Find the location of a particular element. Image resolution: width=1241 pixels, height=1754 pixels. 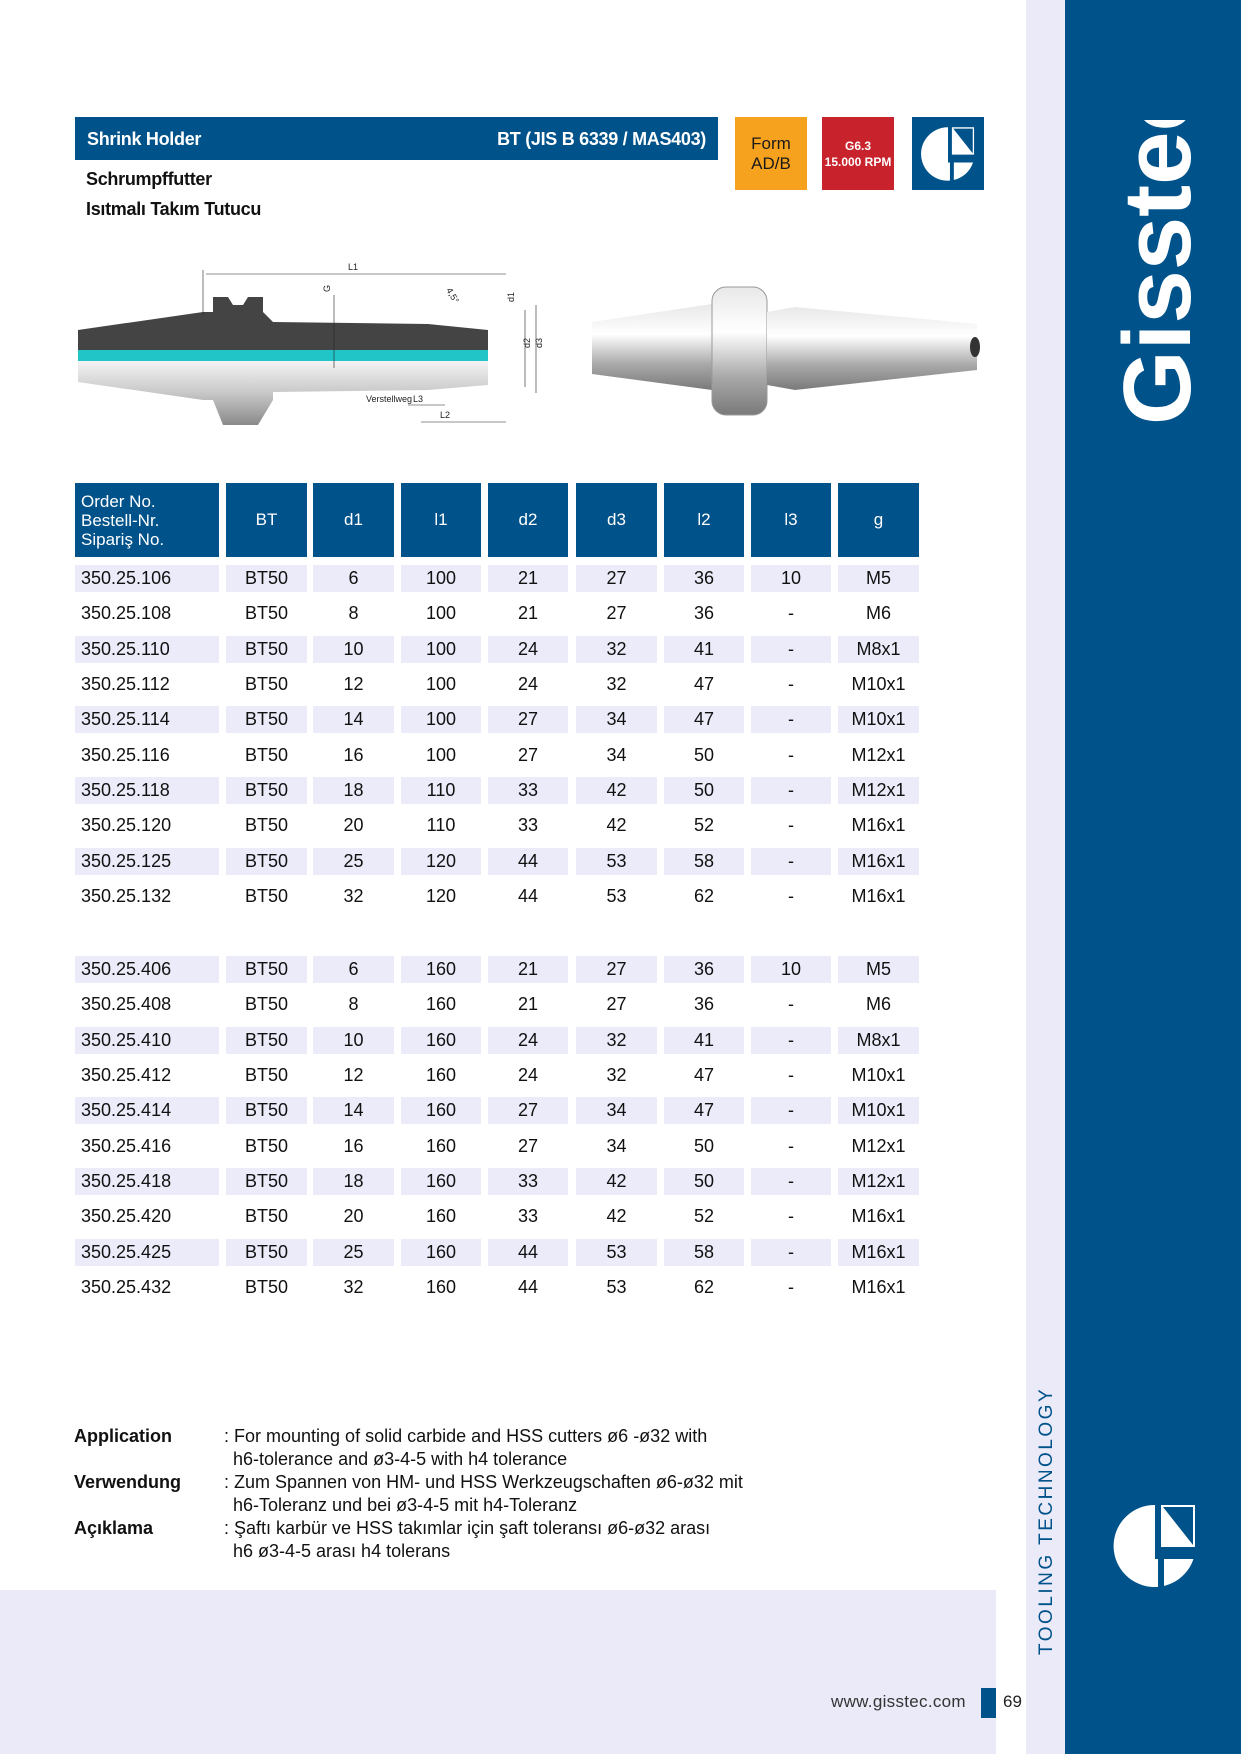

header-order-tr: Sipariş No. is located at coordinates (123, 539).